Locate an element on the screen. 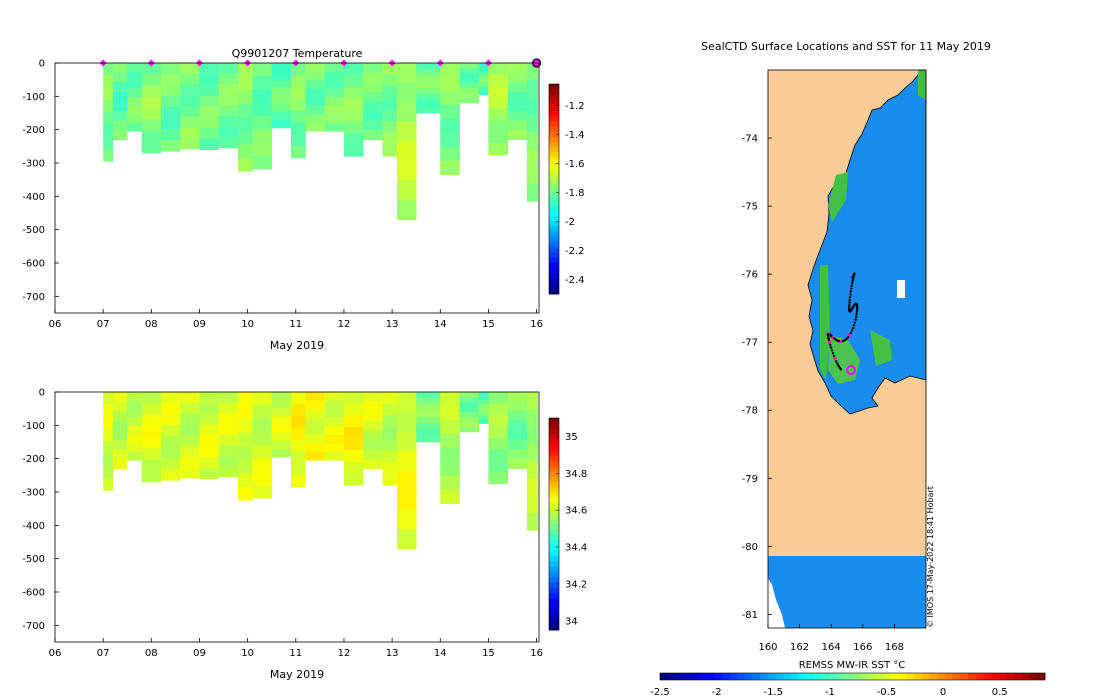 This screenshot has width=1100, height=700. x-tick-label: 12 is located at coordinates (344, 653).